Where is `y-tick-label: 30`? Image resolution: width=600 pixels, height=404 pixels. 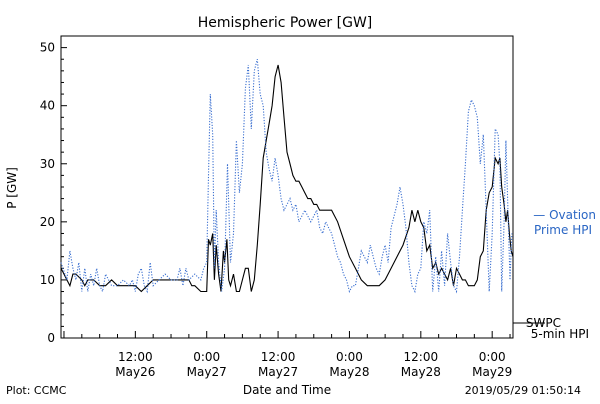 y-tick-label: 30 is located at coordinates (47, 164).